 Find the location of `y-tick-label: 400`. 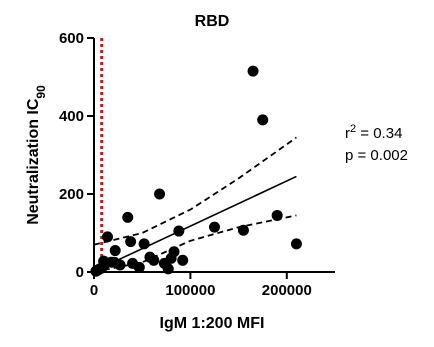

y-tick-label: 400 is located at coordinates (71, 116).